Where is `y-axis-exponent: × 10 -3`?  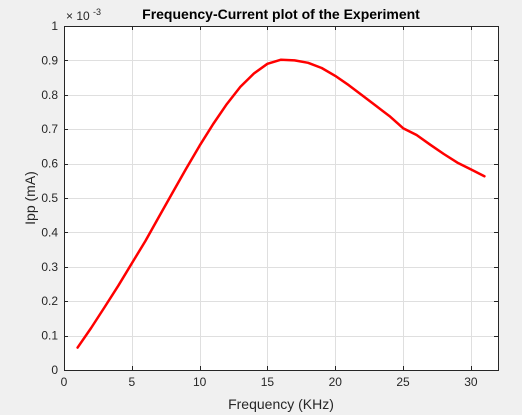 y-axis-exponent: × 10 -3 is located at coordinates (83, 15).